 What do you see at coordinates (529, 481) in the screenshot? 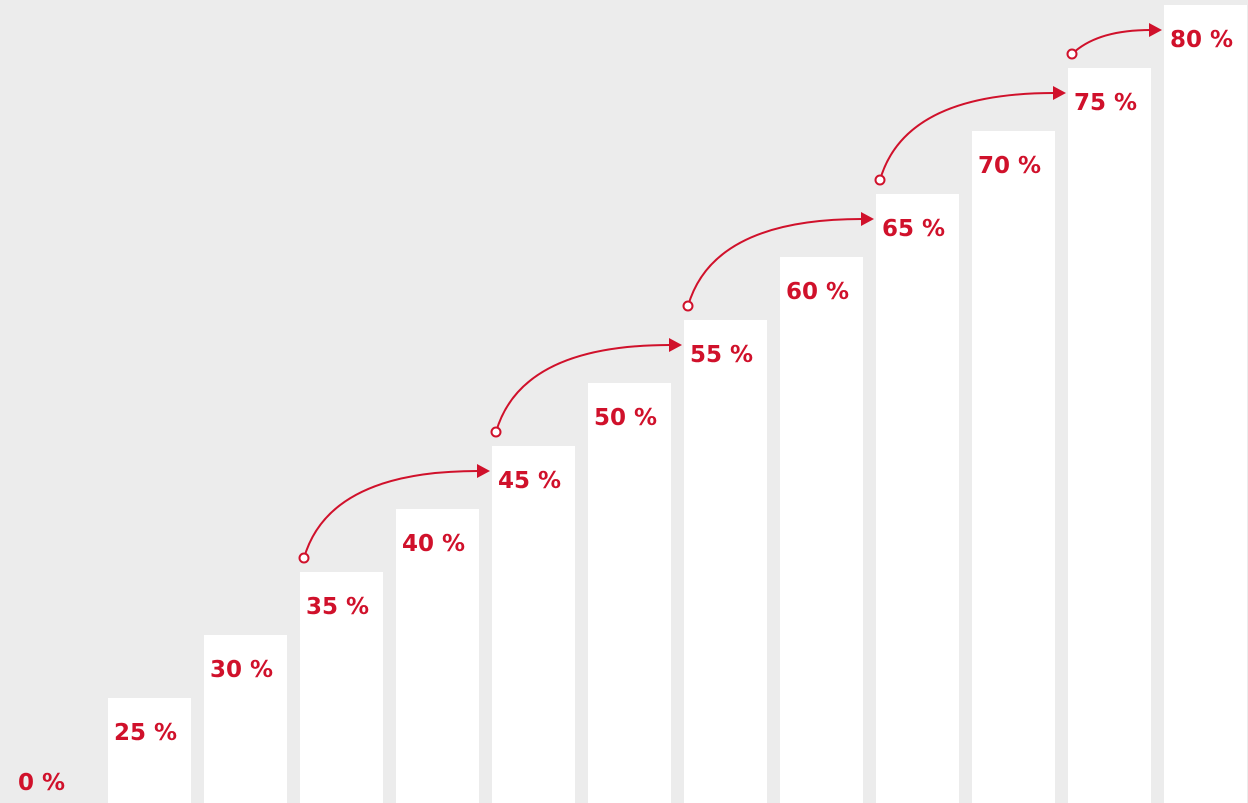
I see `bar-label-45: 45 %` at bounding box center [529, 481].